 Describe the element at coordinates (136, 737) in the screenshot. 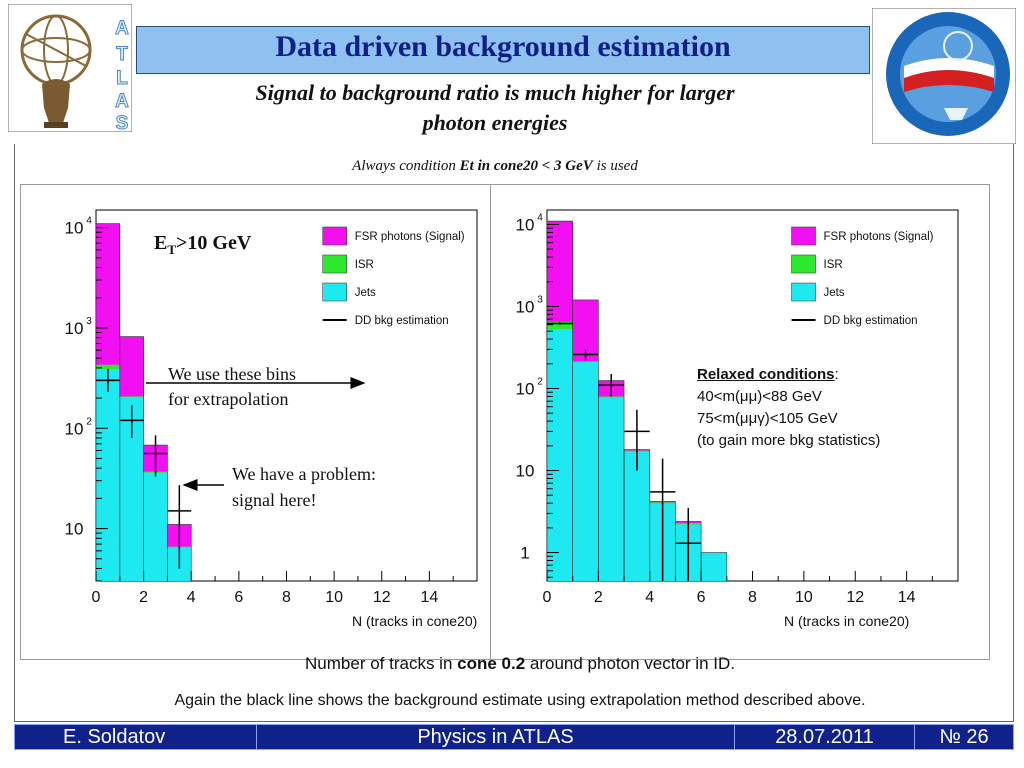

I see `footer-author: E. Soldatov` at that location.